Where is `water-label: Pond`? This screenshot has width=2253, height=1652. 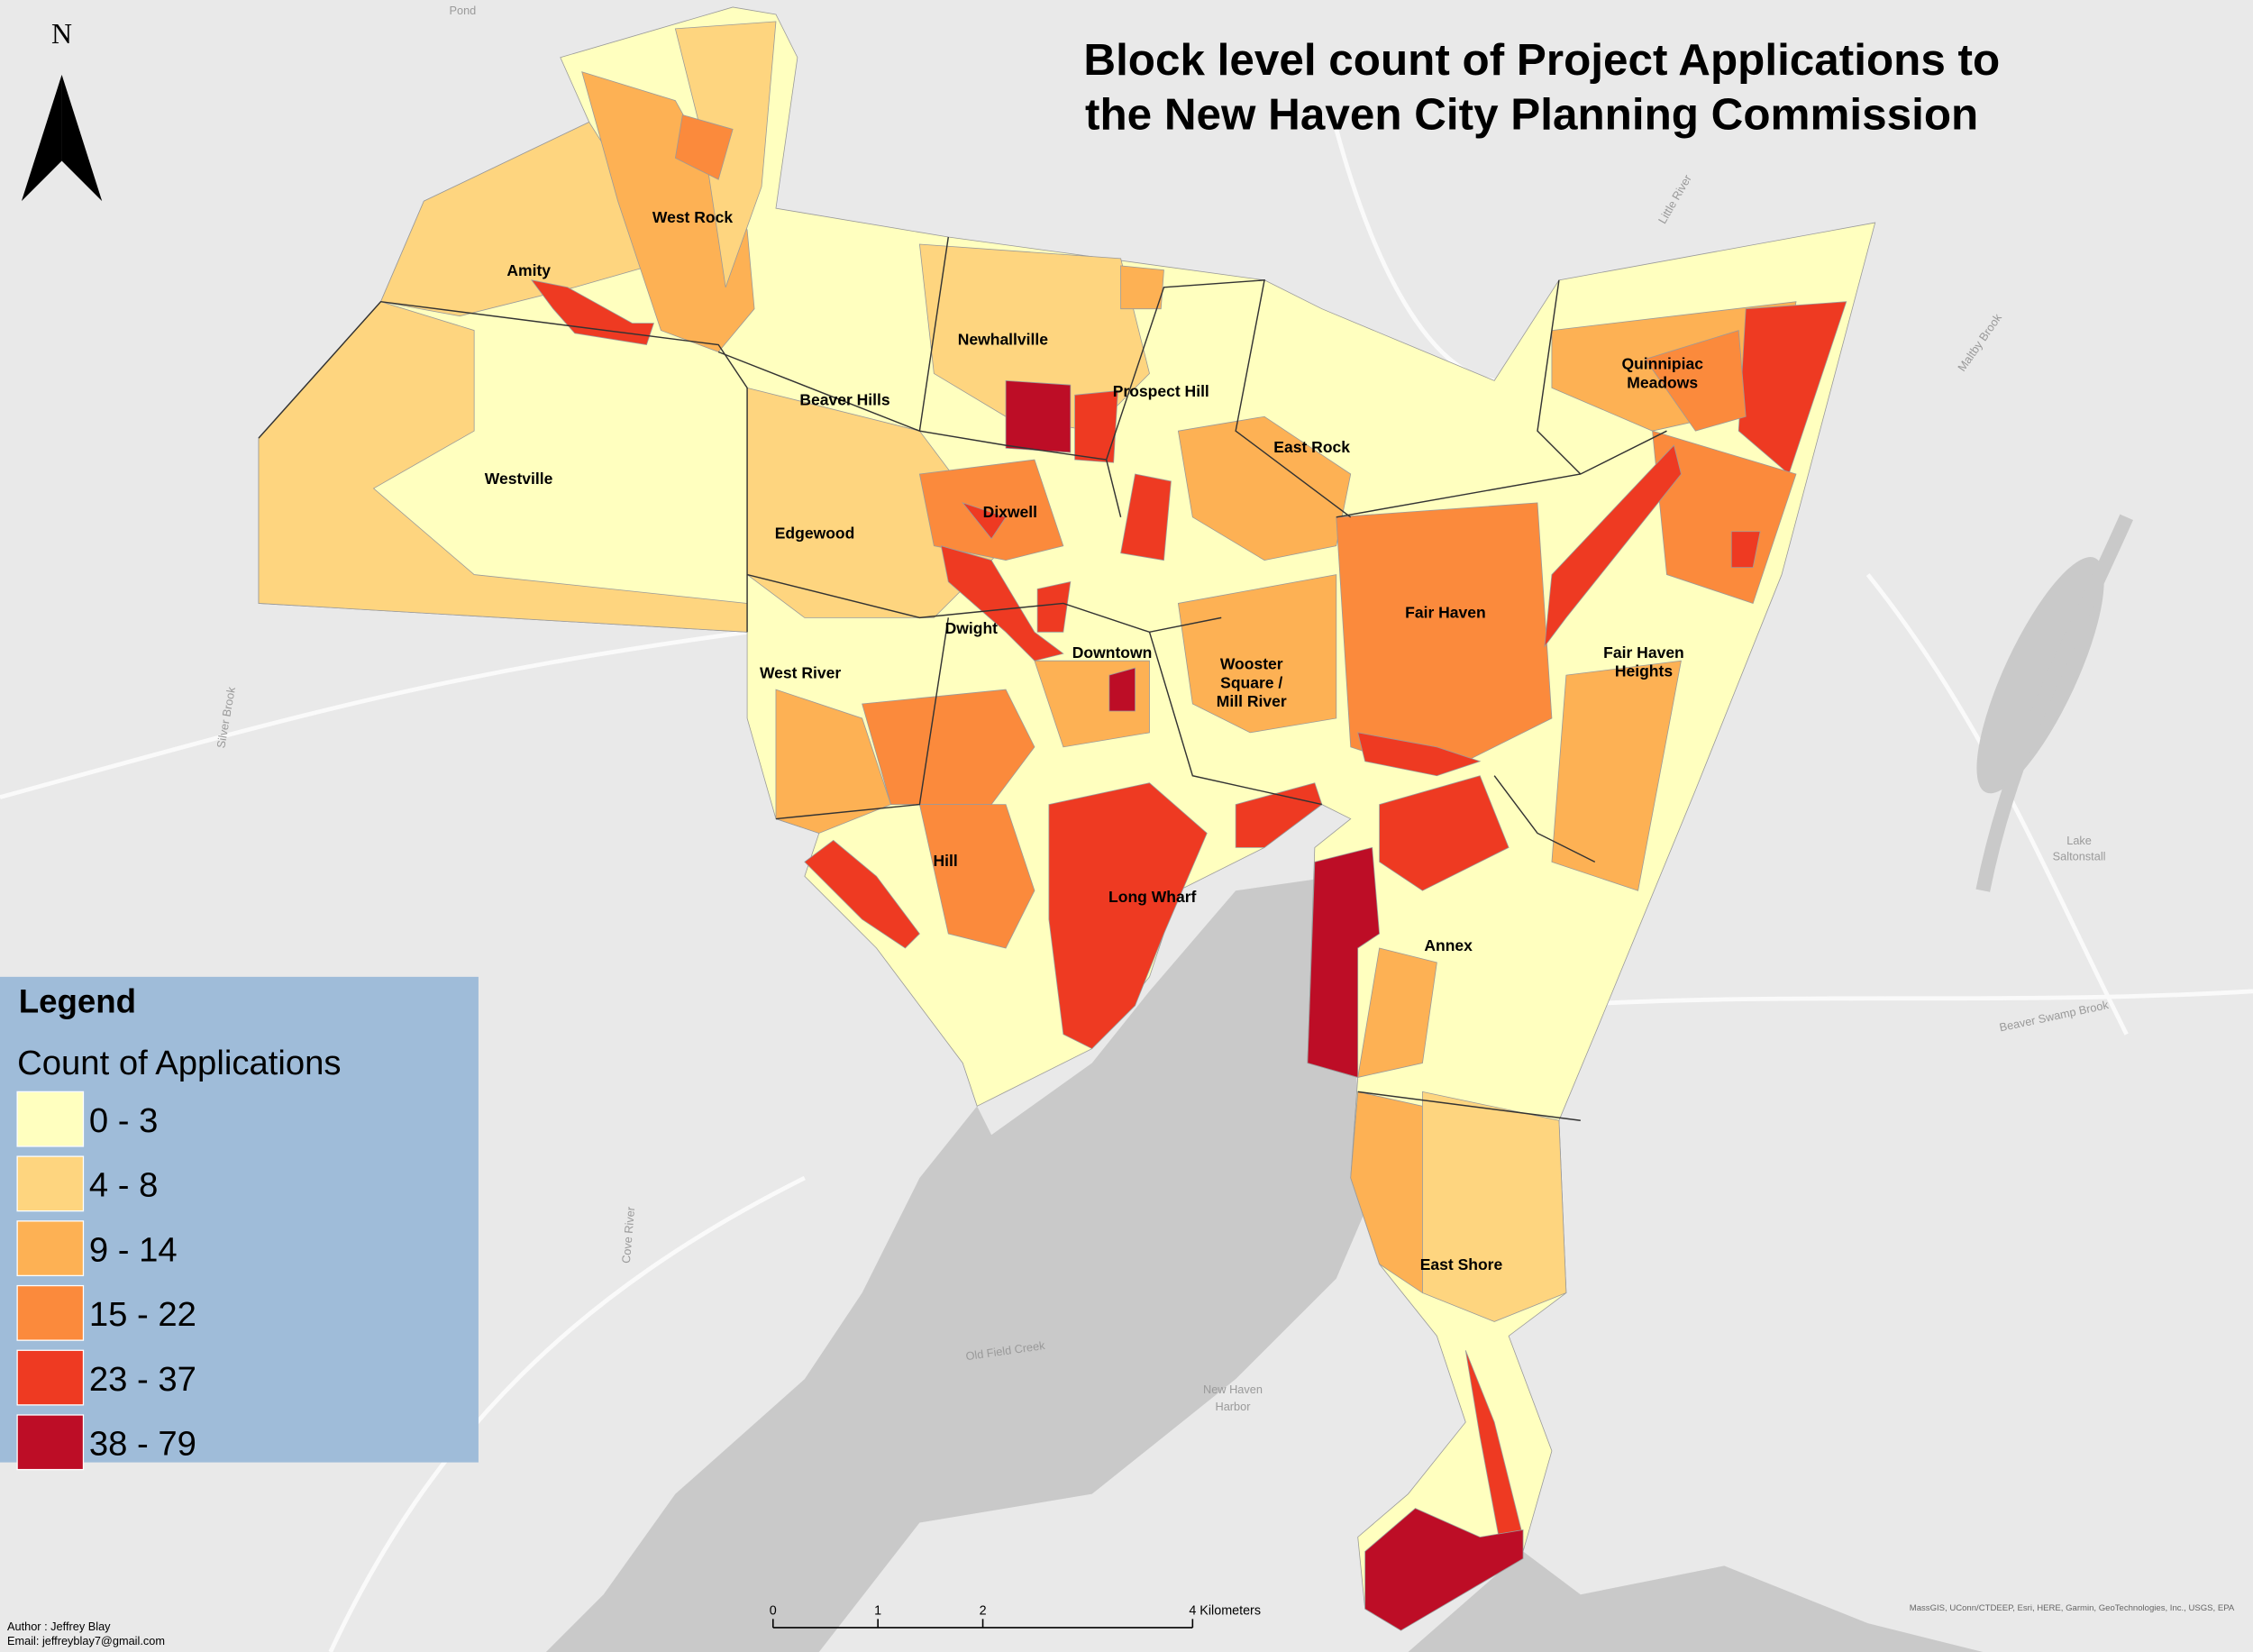
water-label: Pond is located at coordinates (462, 11).